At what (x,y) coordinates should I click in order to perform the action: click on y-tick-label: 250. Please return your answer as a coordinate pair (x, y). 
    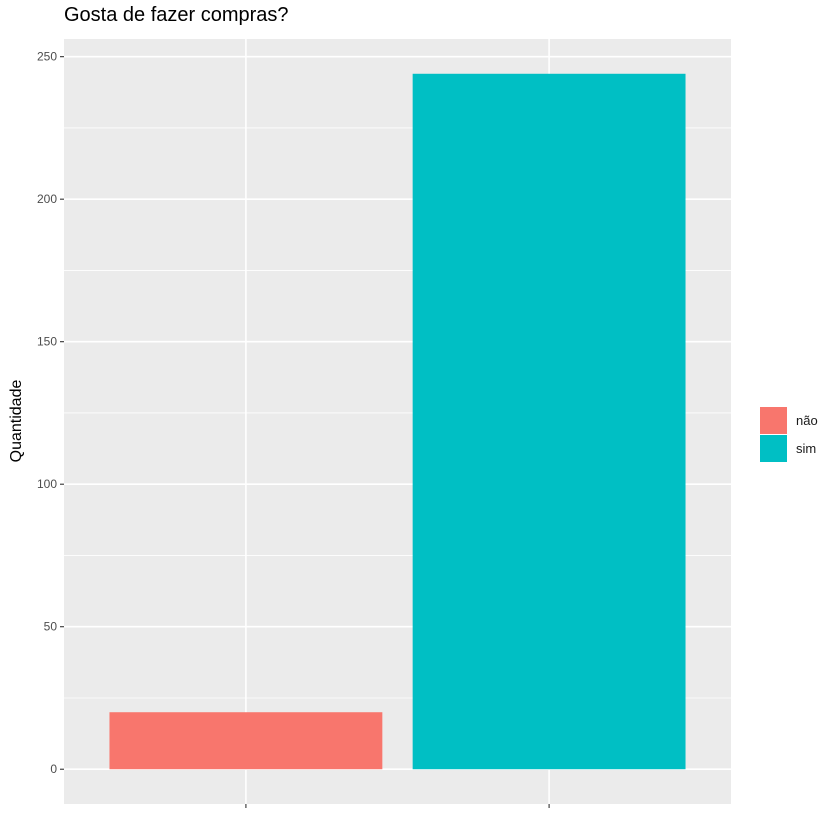
    Looking at the image, I should click on (47, 57).